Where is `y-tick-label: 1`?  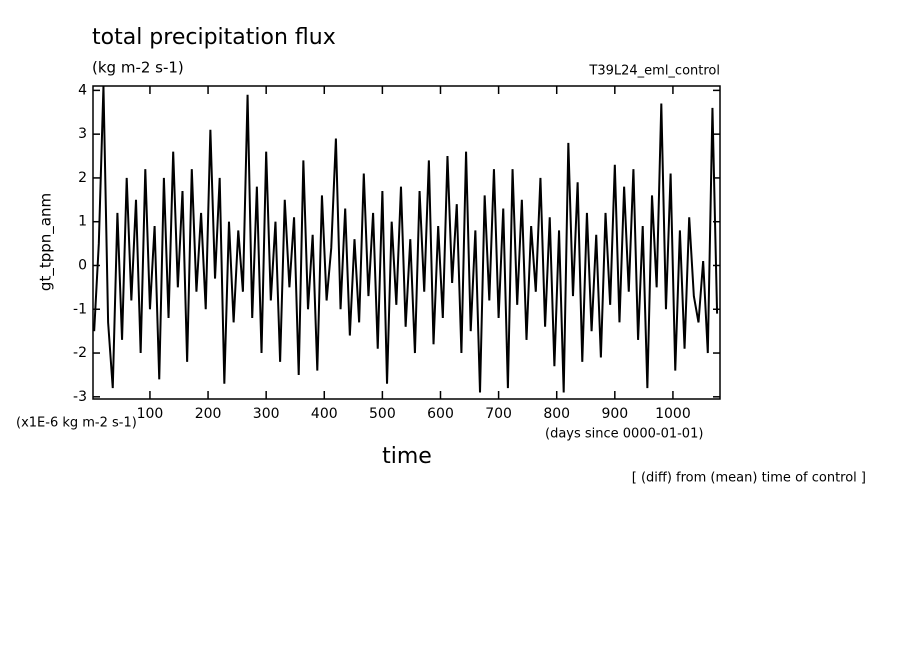 y-tick-label: 1 is located at coordinates (82, 222).